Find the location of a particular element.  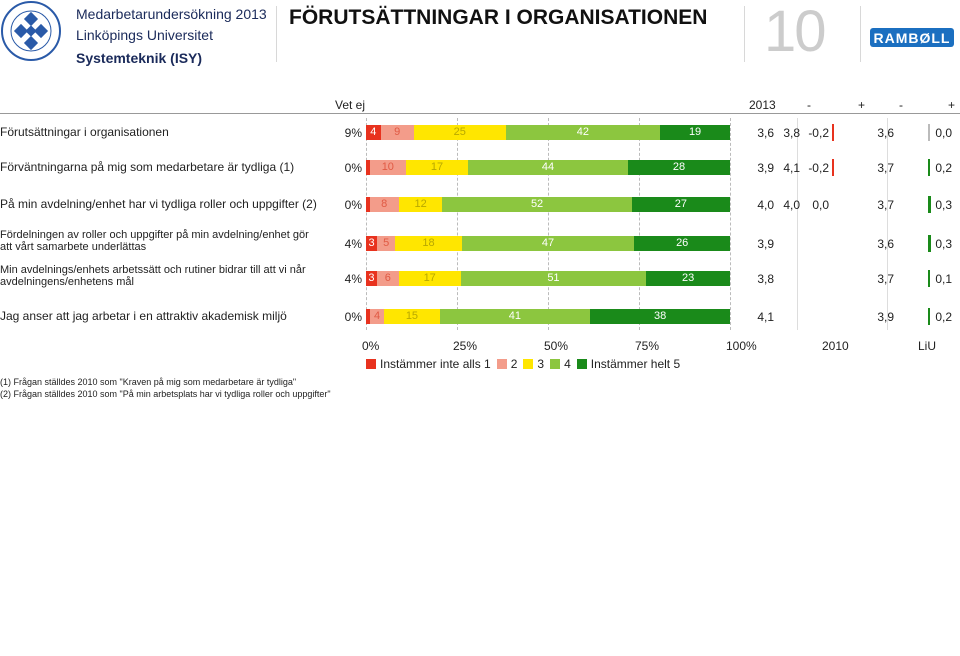

vetej-header: Vet ej is located at coordinates (350, 105).